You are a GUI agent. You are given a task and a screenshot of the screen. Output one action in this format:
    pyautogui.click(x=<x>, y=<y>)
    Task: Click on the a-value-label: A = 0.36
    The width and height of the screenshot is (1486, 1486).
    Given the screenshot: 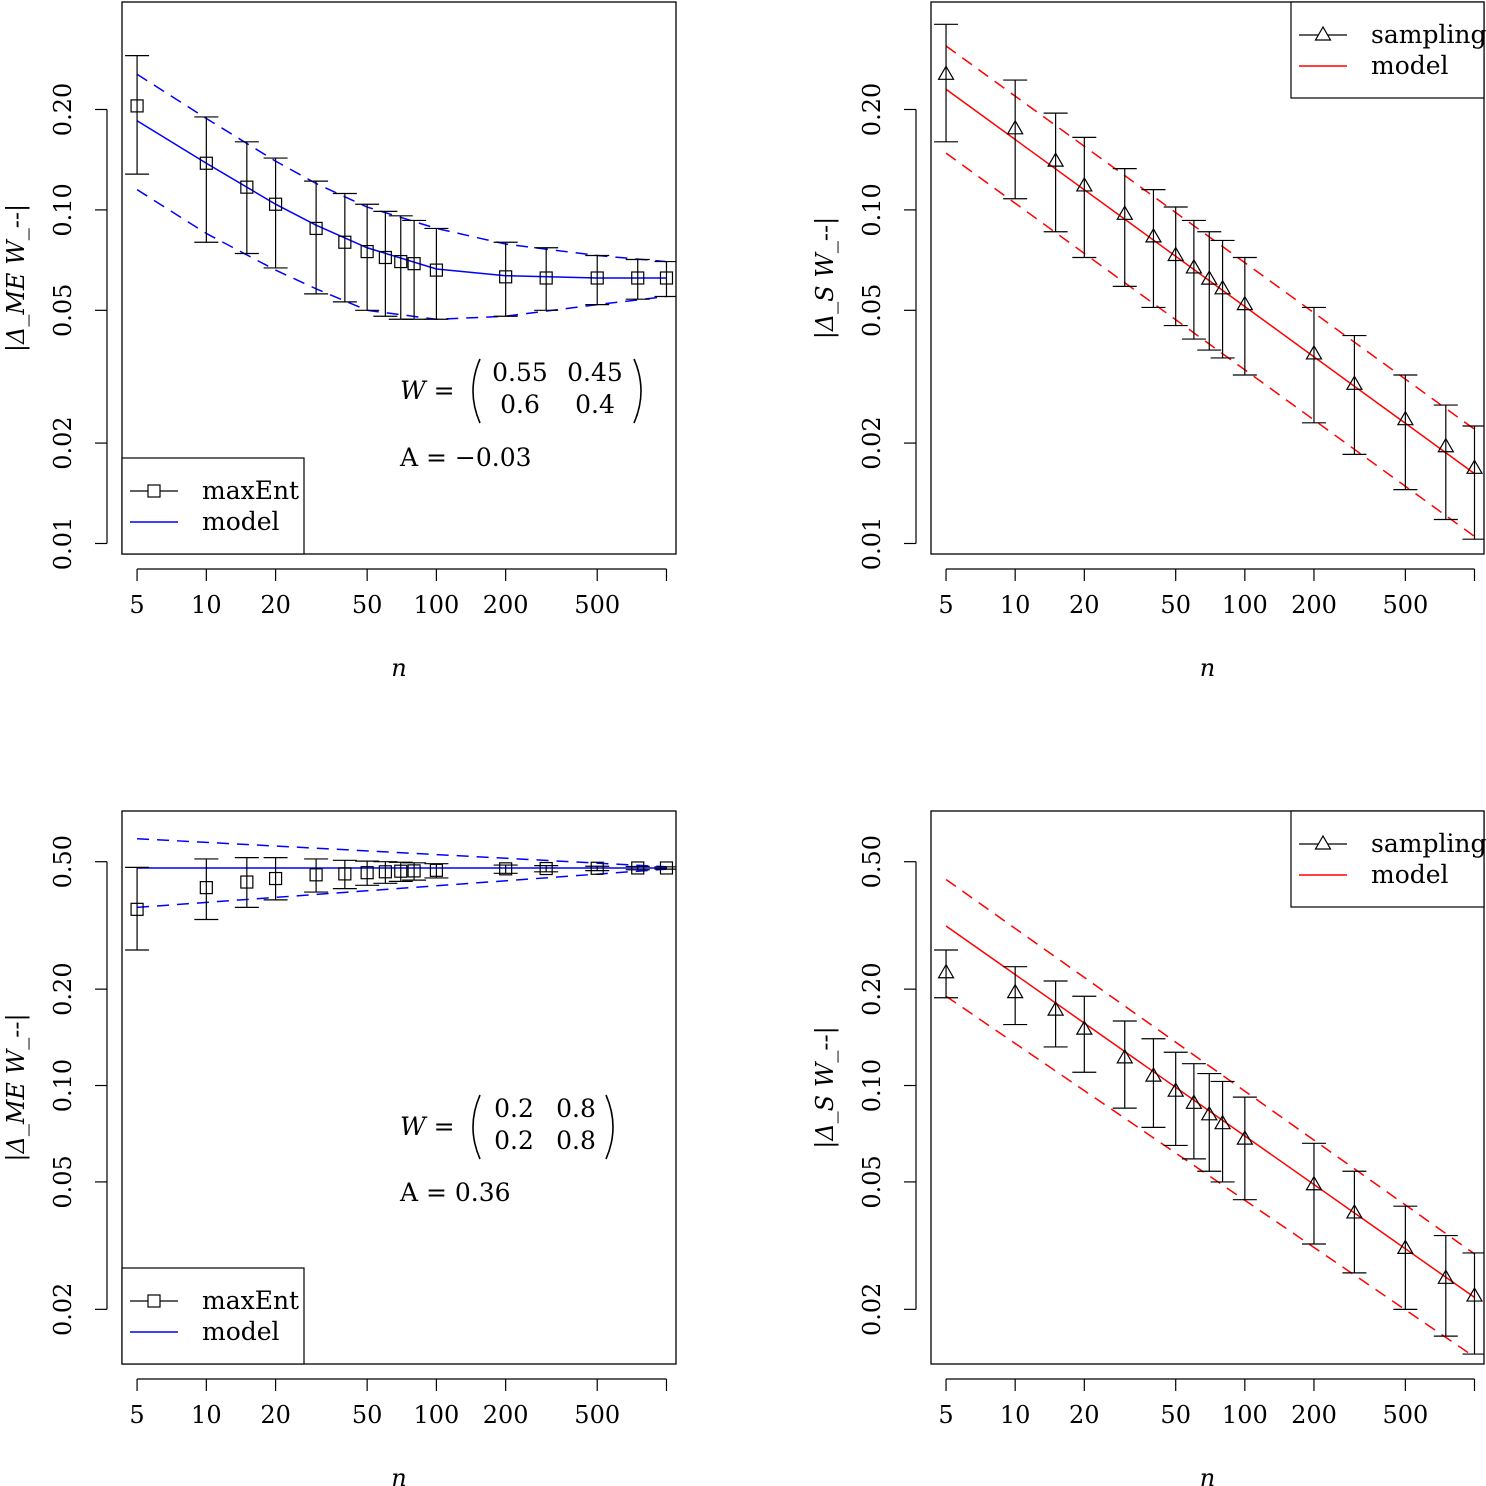 What is the action you would take?
    pyautogui.click(x=455, y=1192)
    